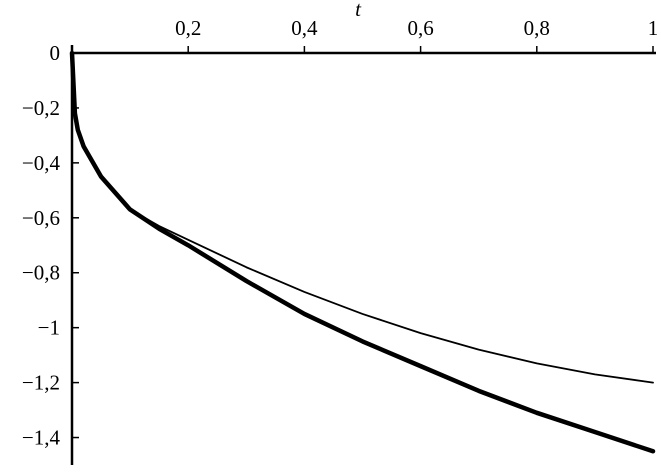 The width and height of the screenshot is (661, 474). Describe the element at coordinates (55, 53) in the screenshot. I see `y-tick-label: 0` at that location.